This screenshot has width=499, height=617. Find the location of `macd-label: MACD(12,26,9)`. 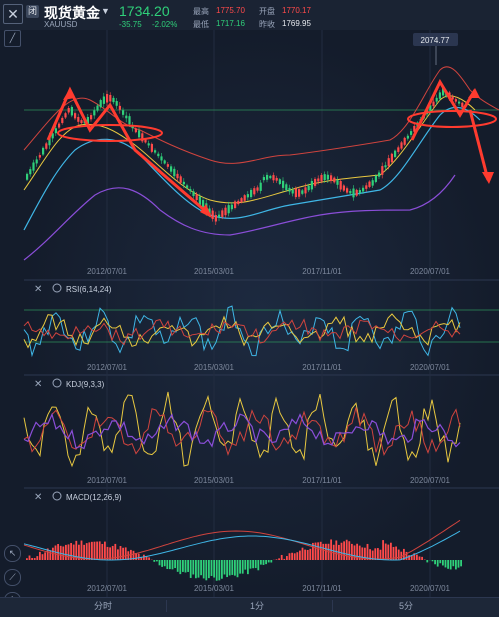

macd-label: MACD(12,26,9) is located at coordinates (94, 497).